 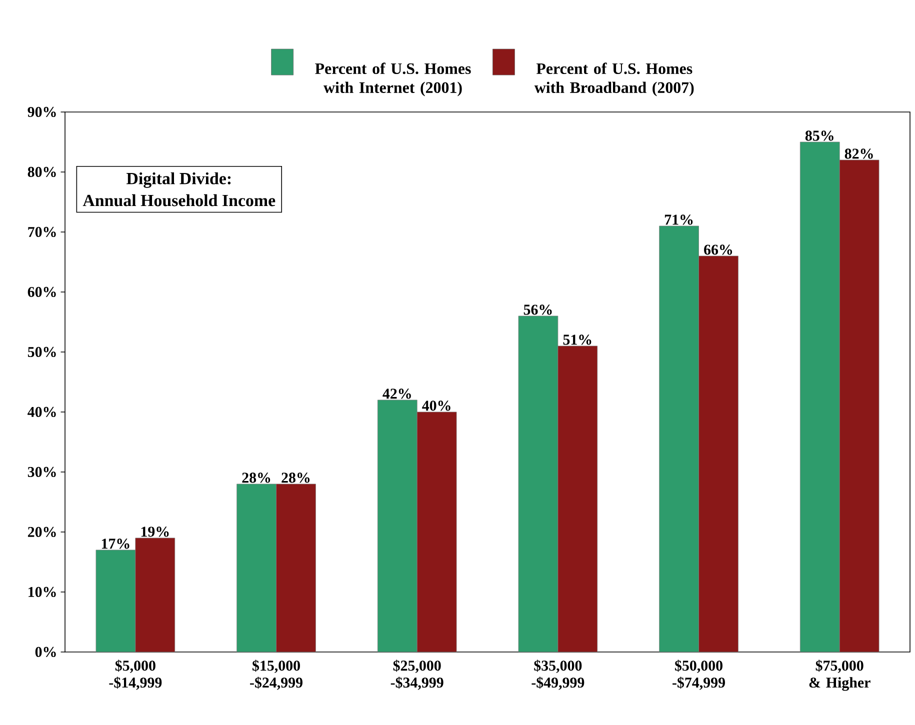 I want to click on x-tick-label: $75,000 & Higher, so click(x=839, y=675).